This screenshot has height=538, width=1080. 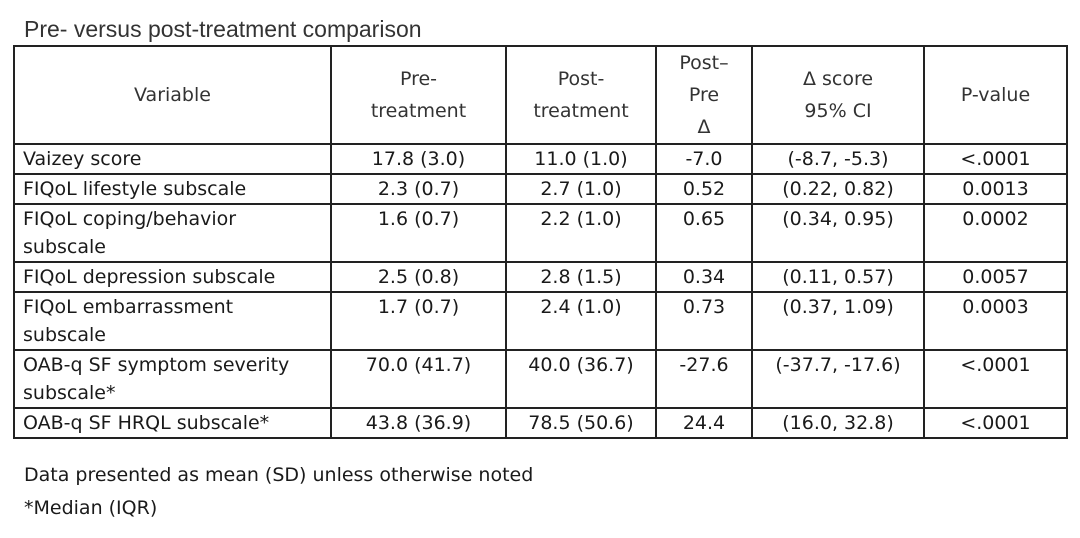 What do you see at coordinates (581, 379) in the screenshot?
I see `cell-post: 40.0 (36.7)` at bounding box center [581, 379].